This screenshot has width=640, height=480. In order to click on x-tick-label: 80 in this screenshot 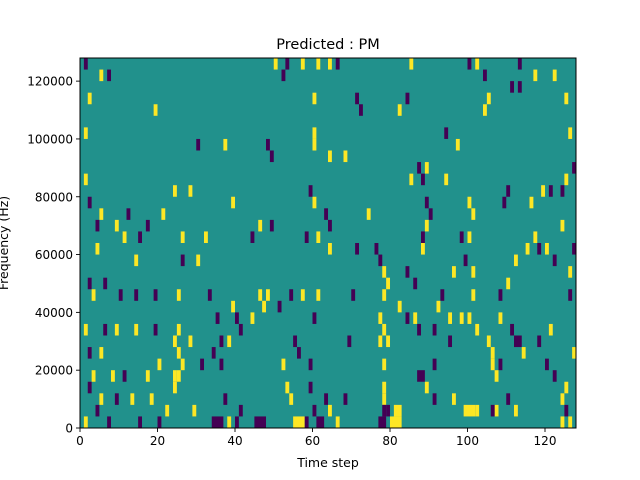, I will do `click(389, 441)`.